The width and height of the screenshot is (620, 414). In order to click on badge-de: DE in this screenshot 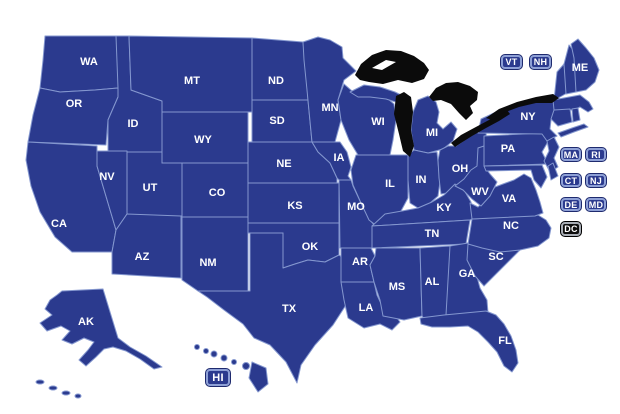, I will do `click(571, 204)`.